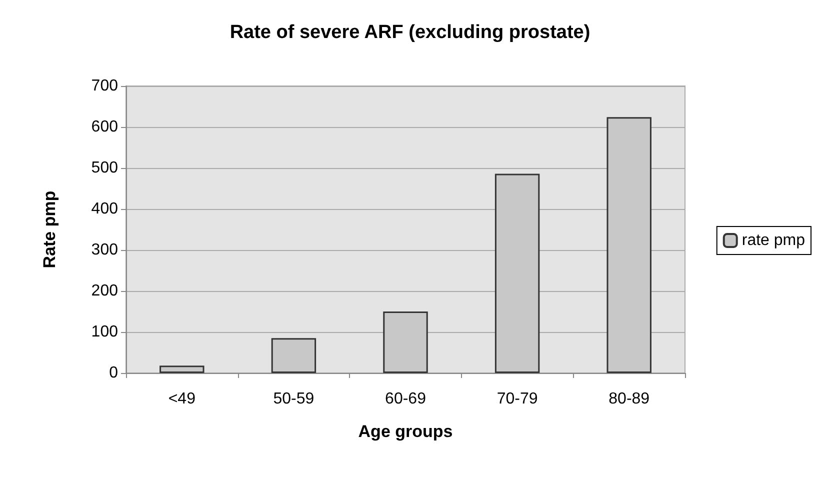 This screenshot has width=821, height=481. What do you see at coordinates (104, 168) in the screenshot?
I see `y-tick-label: 500` at bounding box center [104, 168].